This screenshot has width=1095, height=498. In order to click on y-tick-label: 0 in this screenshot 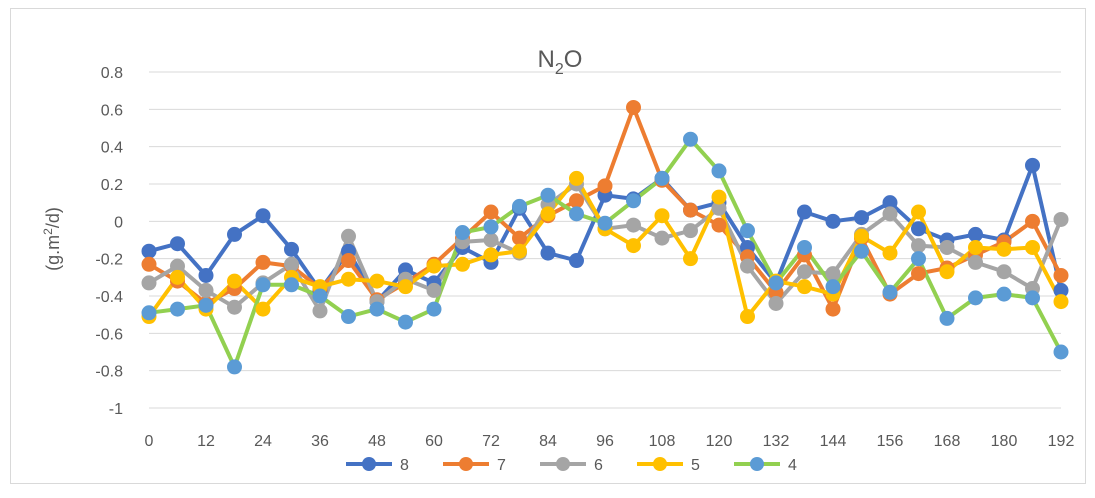, I will do `click(118, 222)`.